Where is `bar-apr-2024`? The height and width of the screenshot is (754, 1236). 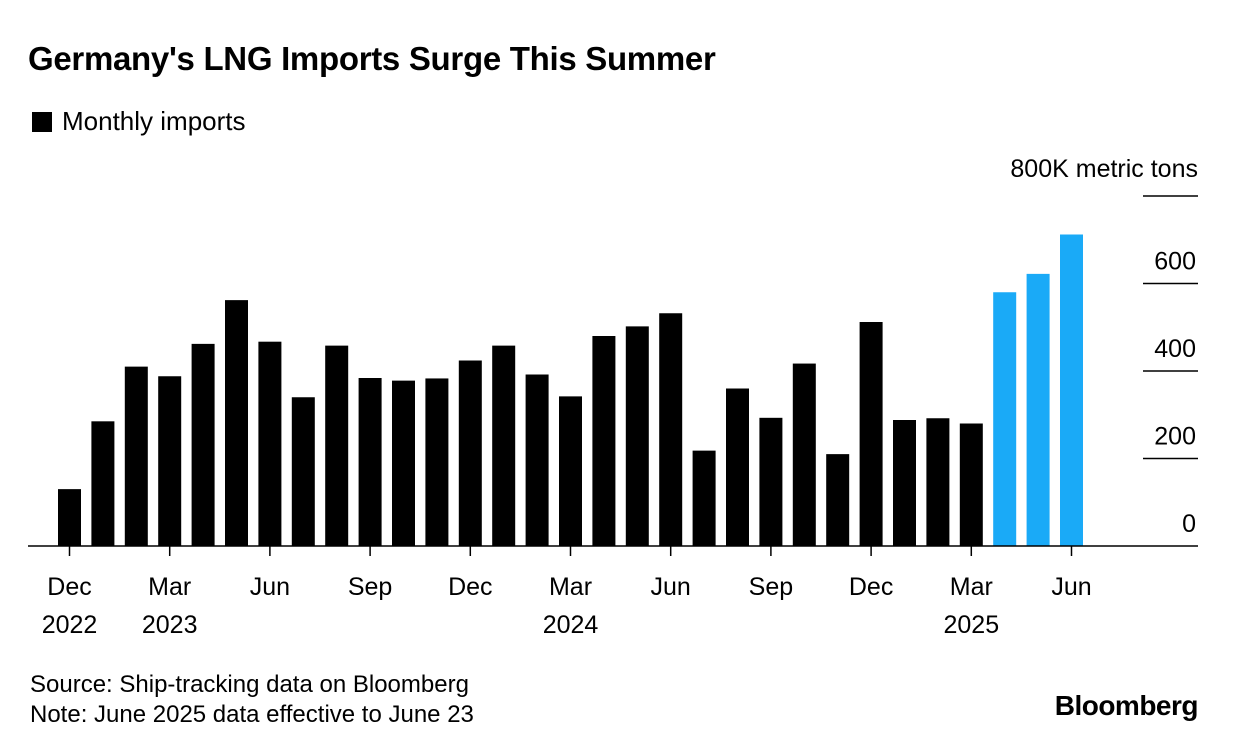
bar-apr-2024 is located at coordinates (604, 441).